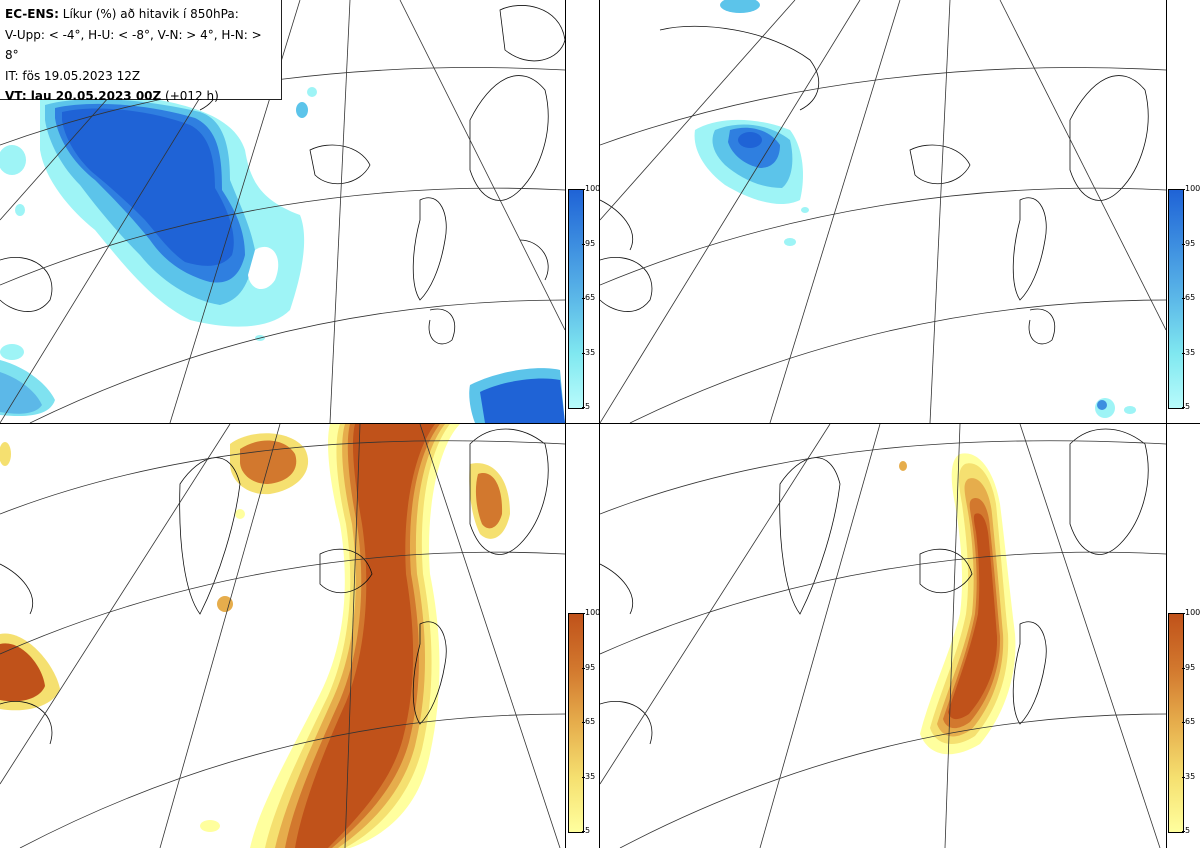 The image size is (1200, 848). I want to click on panel-divider-horizontal, so click(600, 423).